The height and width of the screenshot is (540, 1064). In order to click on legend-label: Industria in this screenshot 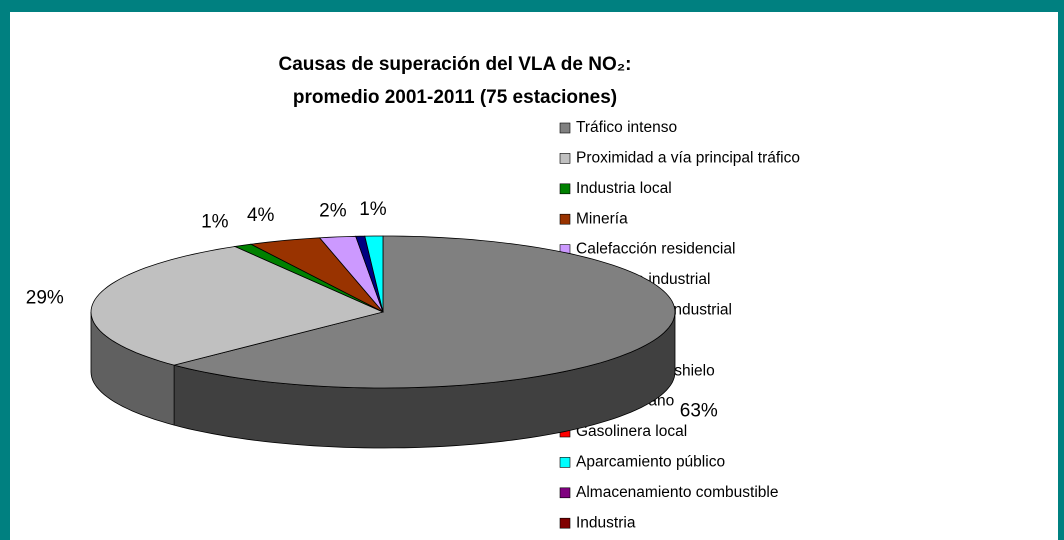, I will do `click(606, 522)`.